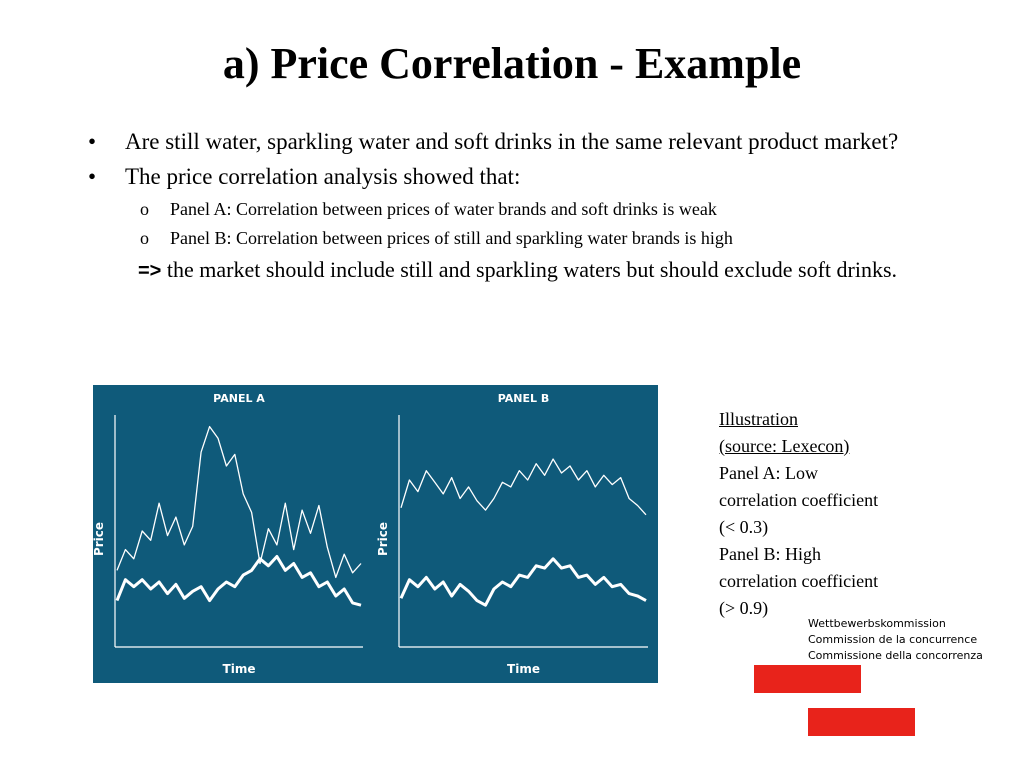 The width and height of the screenshot is (1024, 768). Describe the element at coordinates (807, 679) in the screenshot. I see `swiss-logo-bar-top` at that location.